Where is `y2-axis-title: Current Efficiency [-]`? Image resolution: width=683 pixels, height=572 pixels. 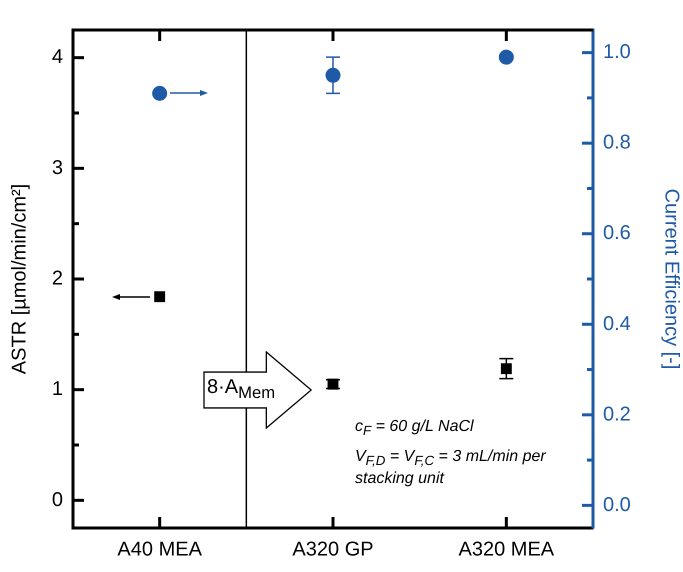
y2-axis-title: Current Efficiency [-] is located at coordinates (671, 279).